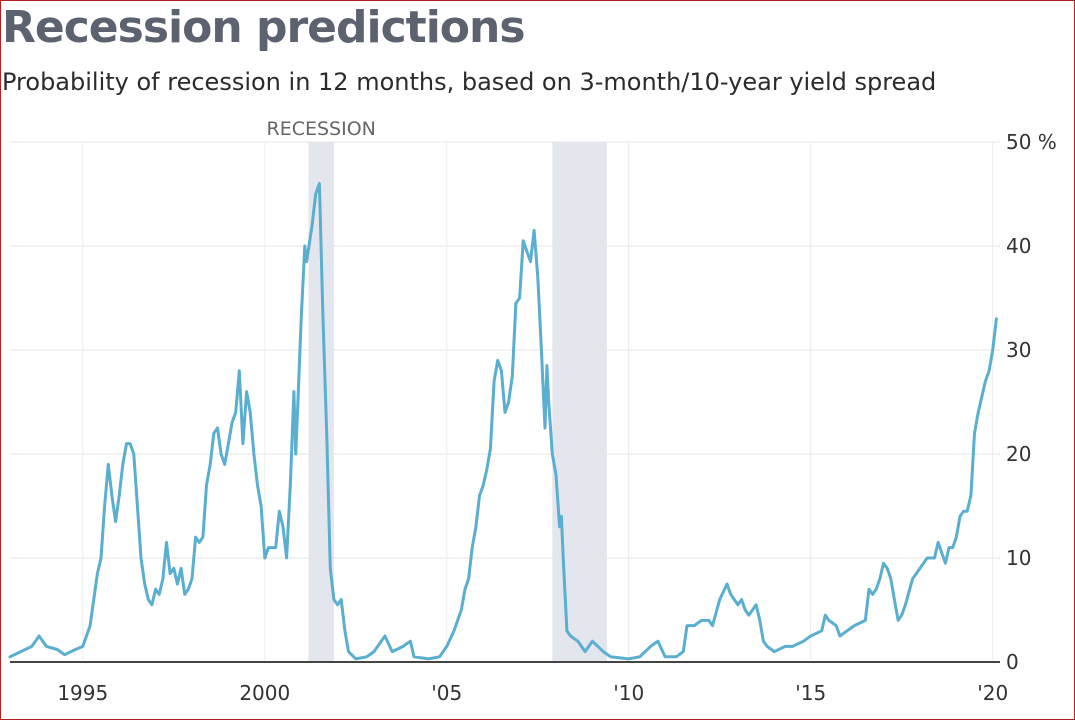 Image resolution: width=1075 pixels, height=720 pixels. Describe the element at coordinates (1018, 246) in the screenshot. I see `y-tick-label: 40` at that location.